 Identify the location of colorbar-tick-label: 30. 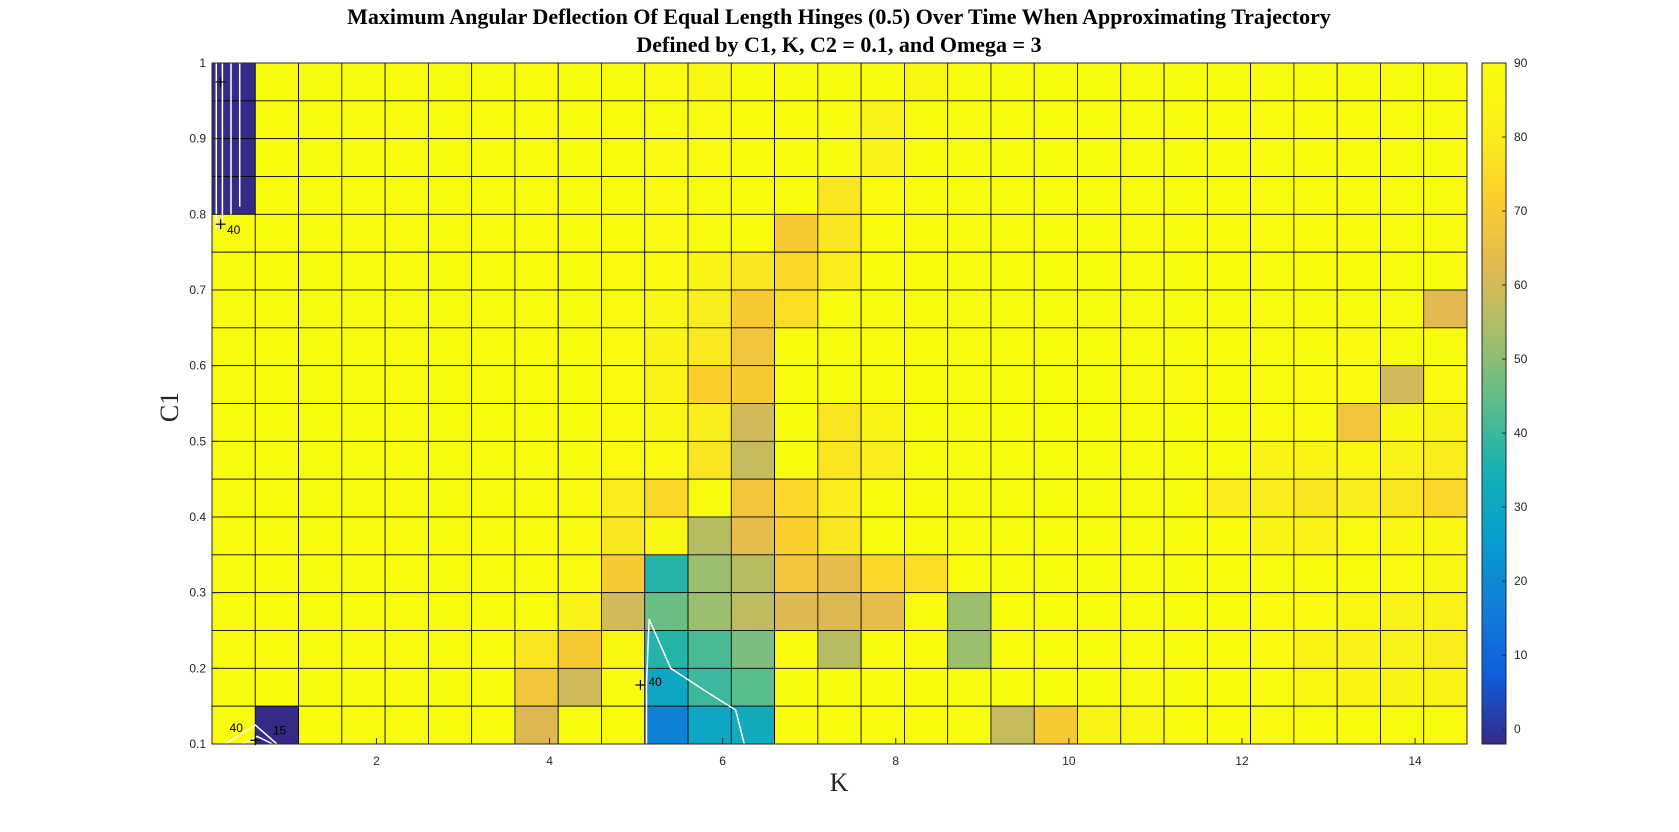
(1521, 507).